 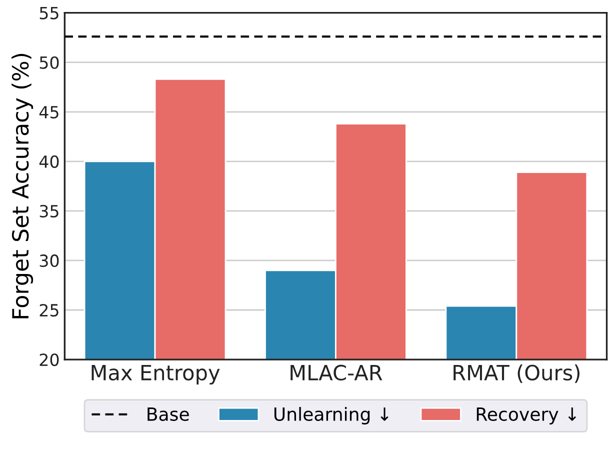 I want to click on y-axis-title: Forget Set Accuracy (%), so click(x=23, y=186).